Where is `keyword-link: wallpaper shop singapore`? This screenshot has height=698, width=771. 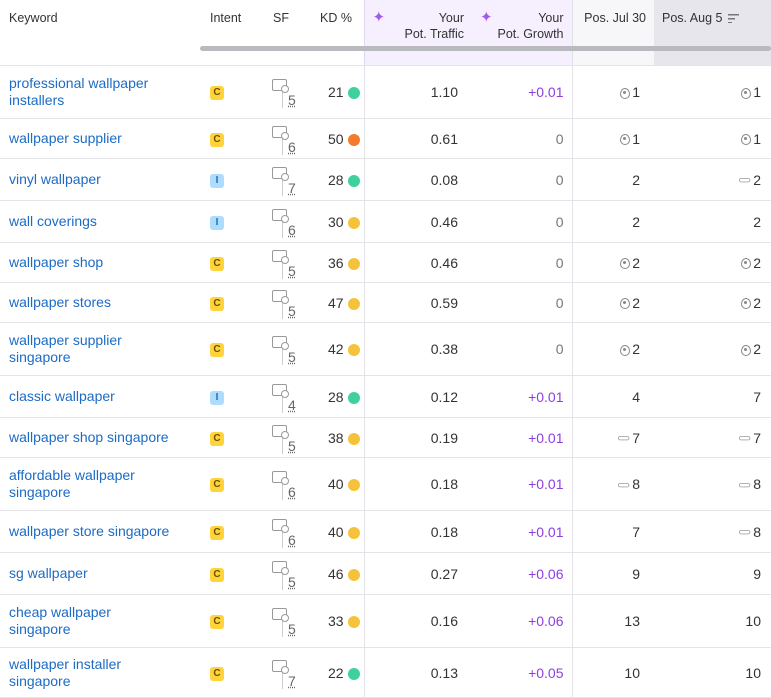
keyword-link: wallpaper shop singapore is located at coordinates (100, 437).